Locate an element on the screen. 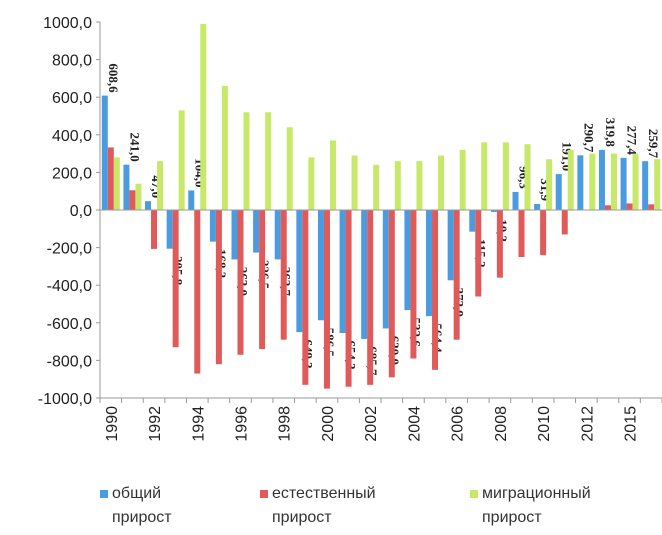 The width and height of the screenshot is (662, 535). x-tick-label: 2010 is located at coordinates (544, 424).